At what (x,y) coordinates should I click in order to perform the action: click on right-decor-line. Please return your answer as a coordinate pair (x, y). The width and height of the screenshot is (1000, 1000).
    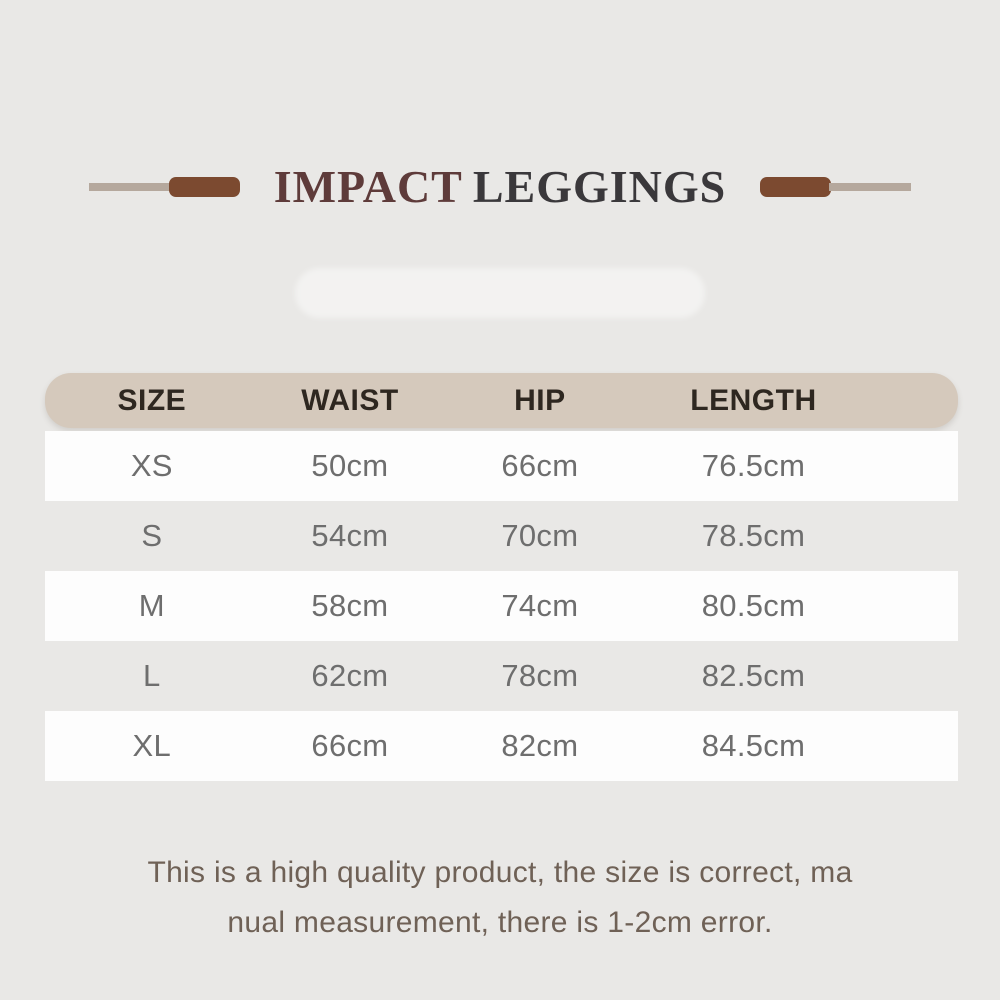
    Looking at the image, I should click on (870, 187).